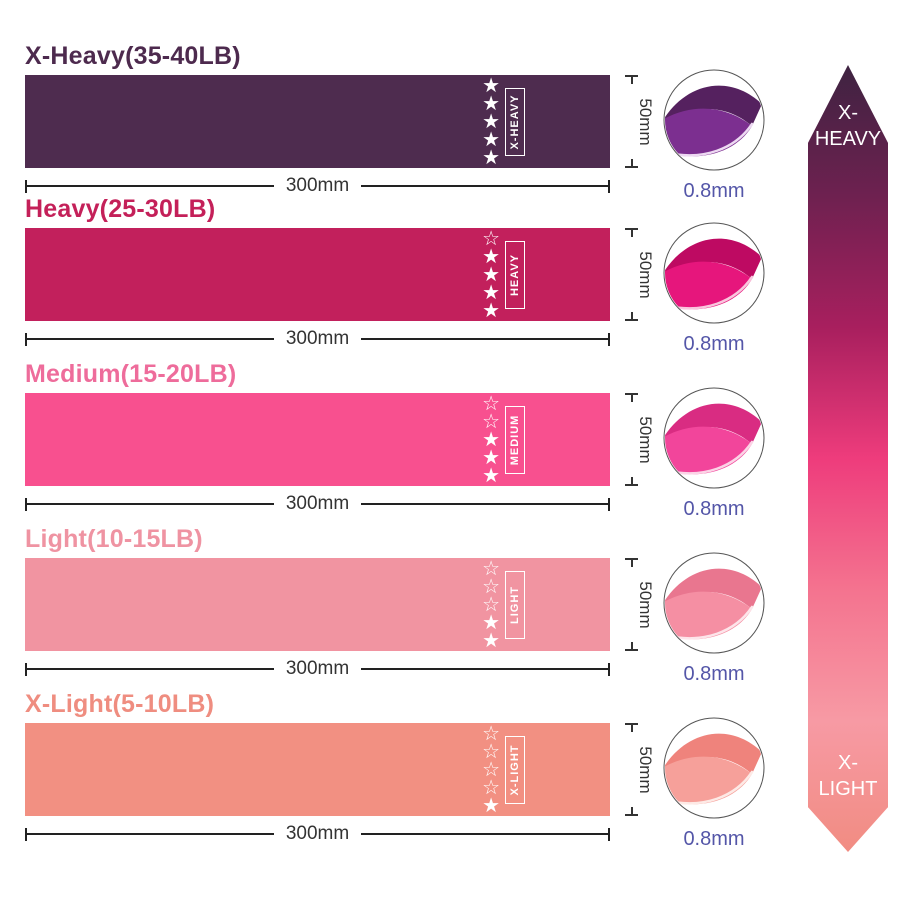  I want to click on band-area: ☆ ★ ★ ★ ★ HEAVY 50mm, so click(340, 274).